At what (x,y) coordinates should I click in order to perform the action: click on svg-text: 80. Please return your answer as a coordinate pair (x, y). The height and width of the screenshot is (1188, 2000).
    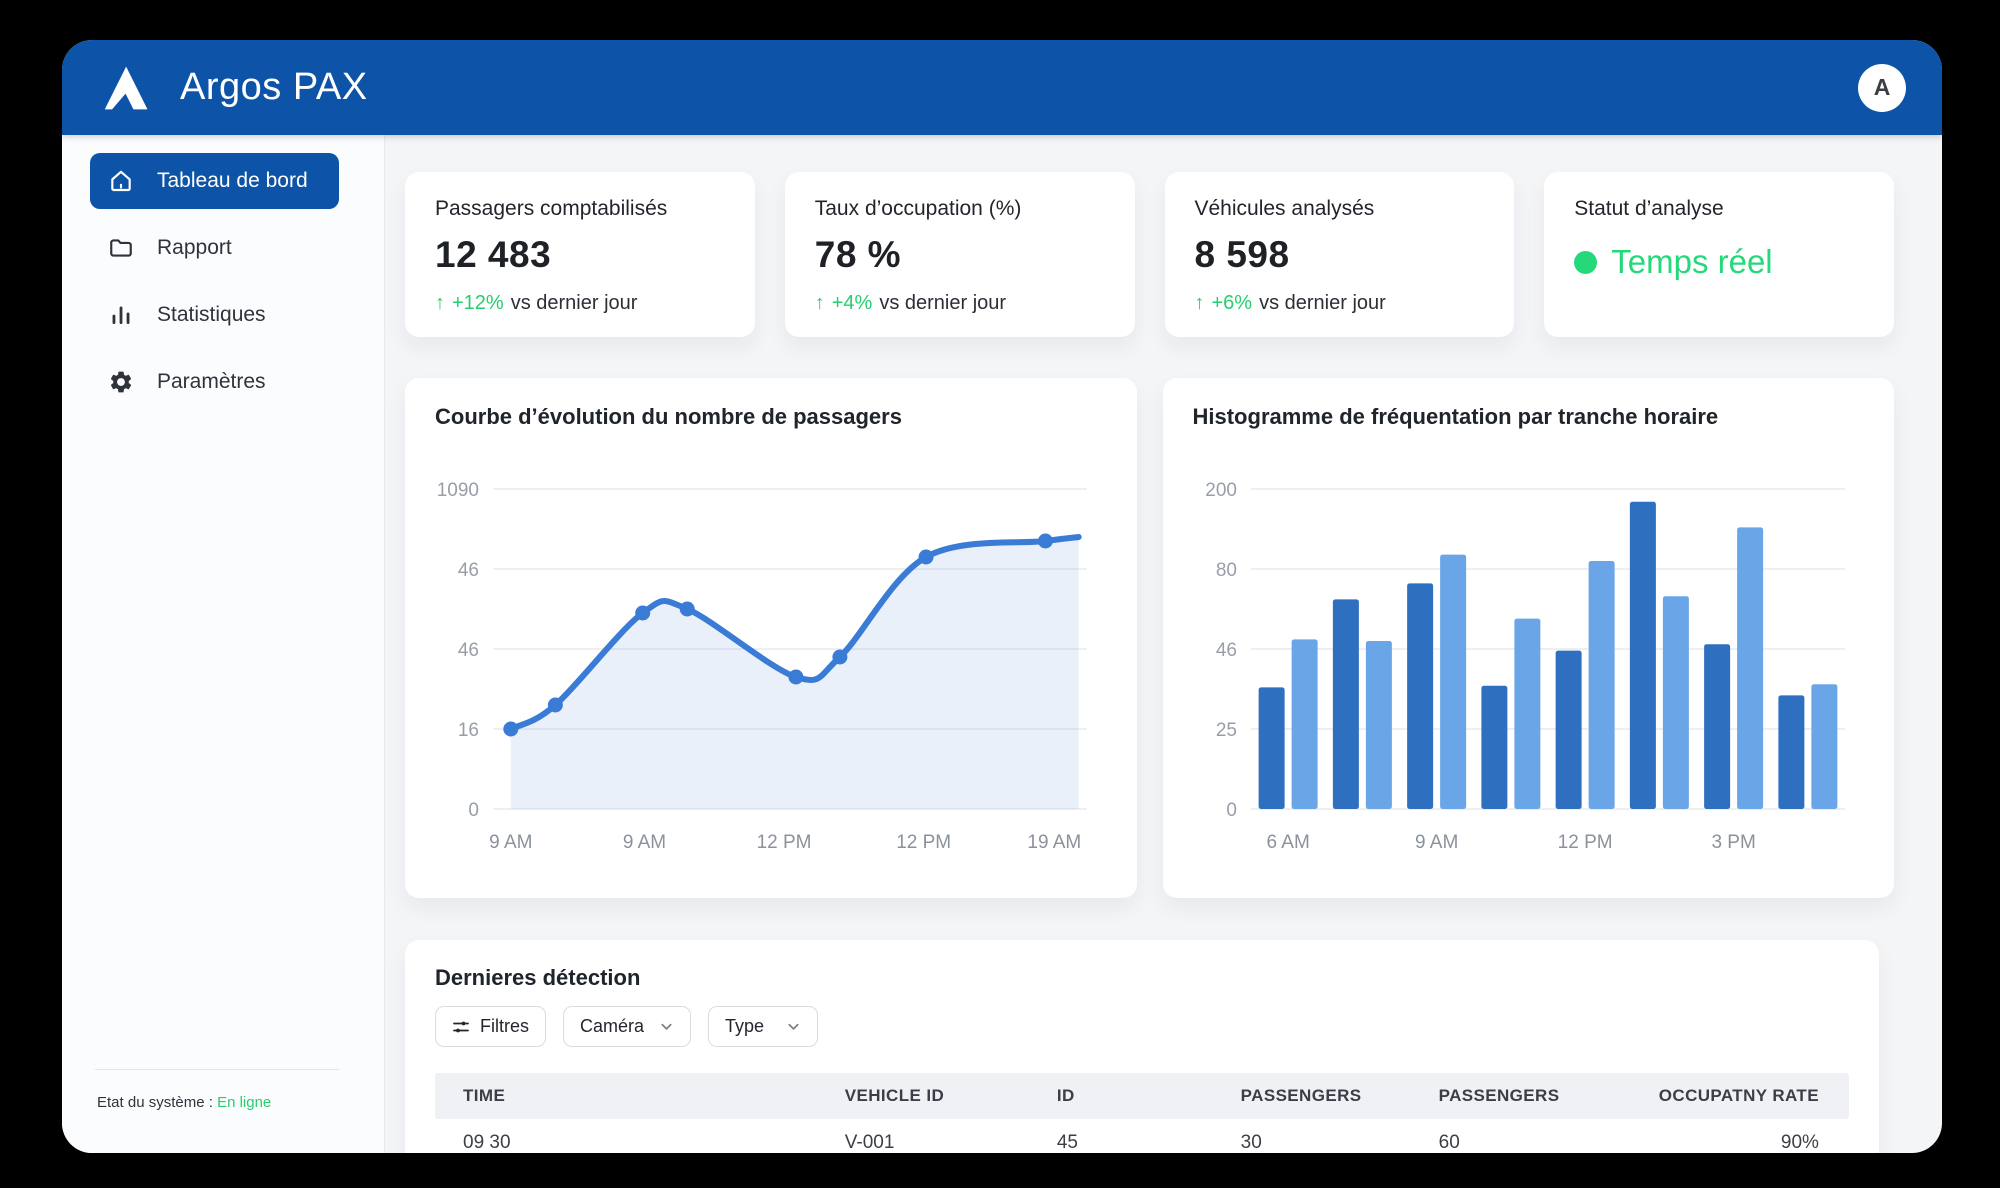
    Looking at the image, I should click on (1225, 570).